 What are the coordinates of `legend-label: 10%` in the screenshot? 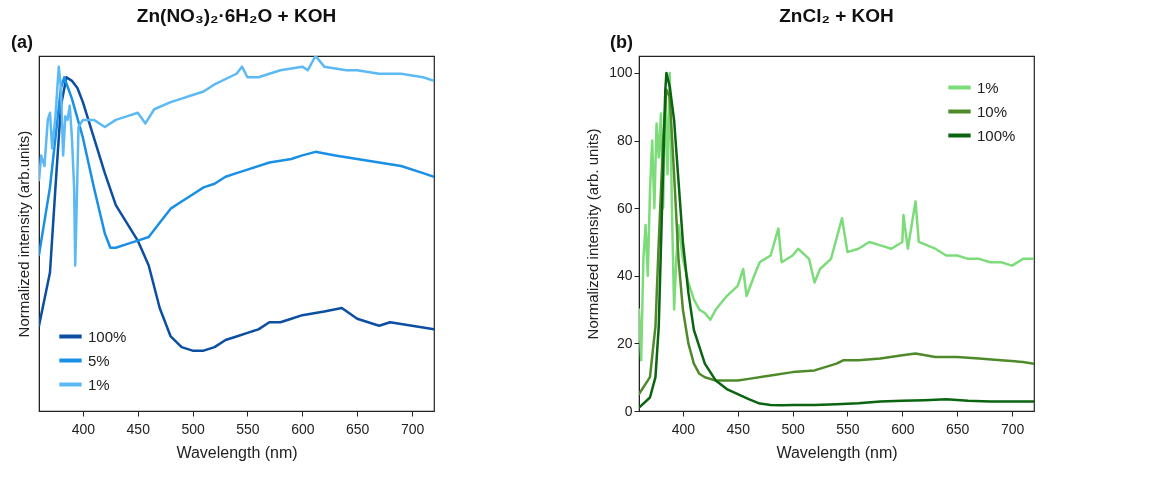 It's located at (992, 111).